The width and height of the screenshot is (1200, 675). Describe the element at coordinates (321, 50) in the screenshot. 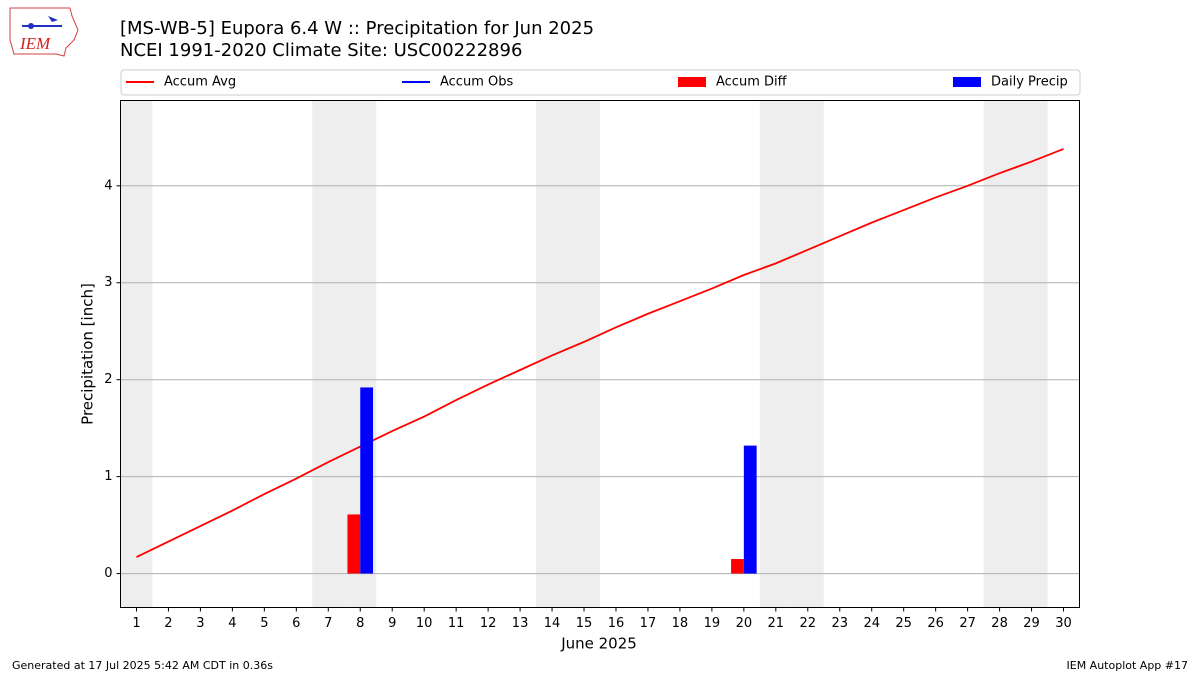

I see `chart-subtitle: NCEI 1991-2020 Climate Site: USC00222896` at that location.